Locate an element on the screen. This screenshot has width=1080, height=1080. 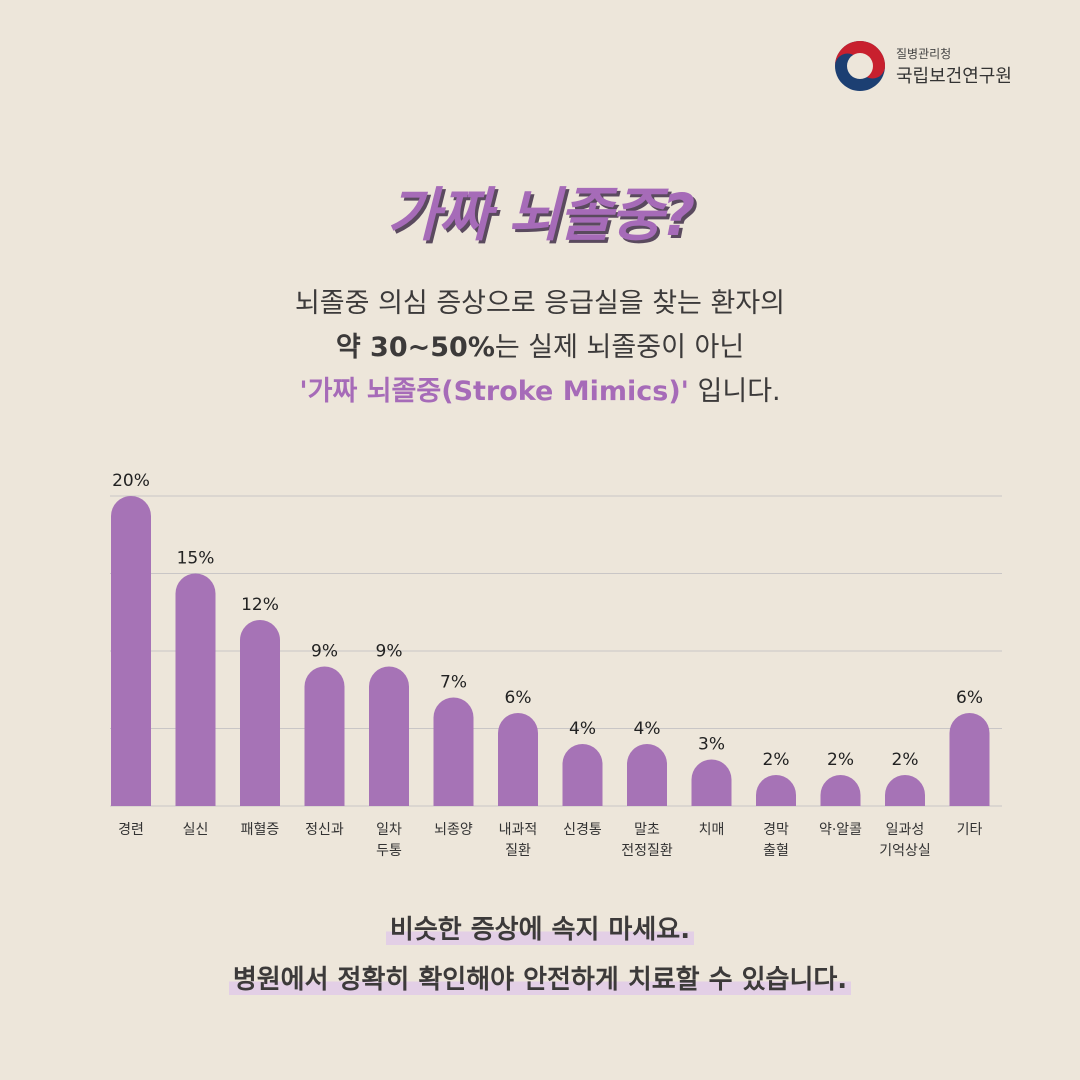
category-label: 기타 is located at coordinates (970, 830).